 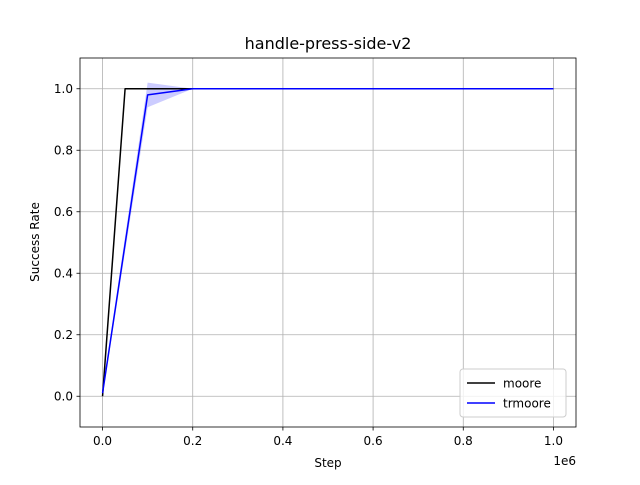 I want to click on chart-title: handle-press-side-v2, so click(x=328, y=43).